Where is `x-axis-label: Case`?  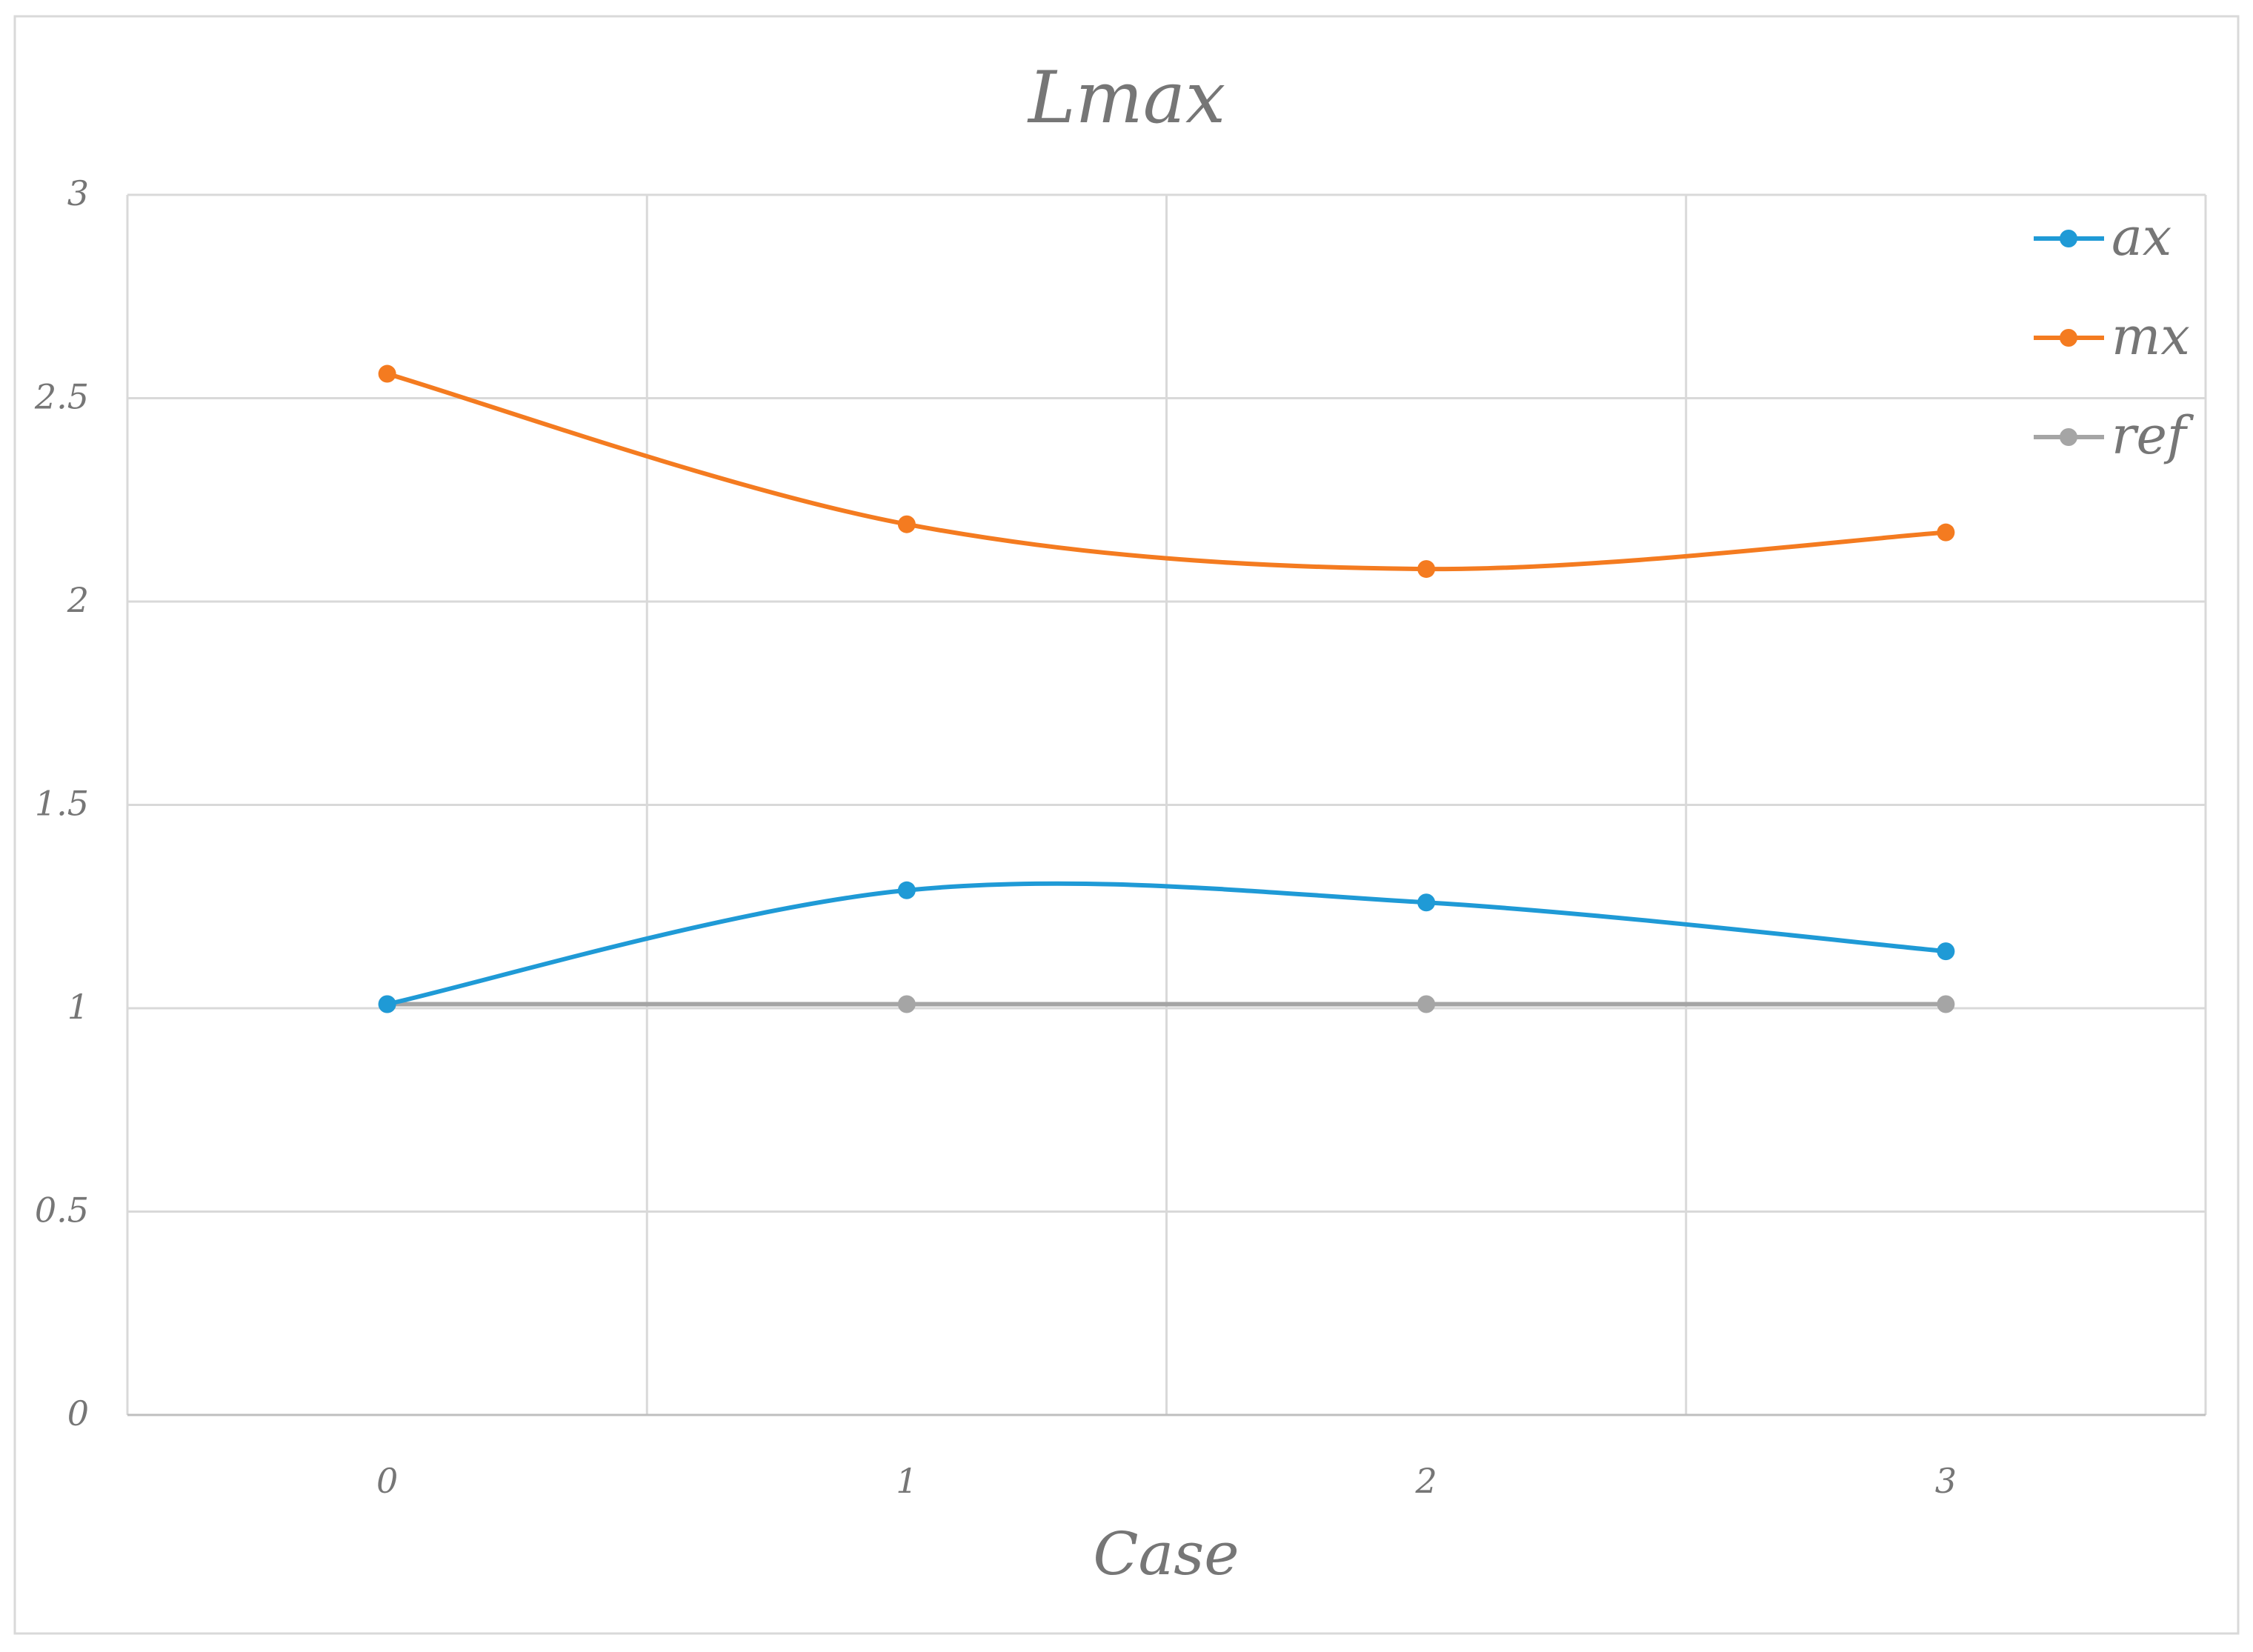
x-axis-label: Case is located at coordinates (1166, 1553).